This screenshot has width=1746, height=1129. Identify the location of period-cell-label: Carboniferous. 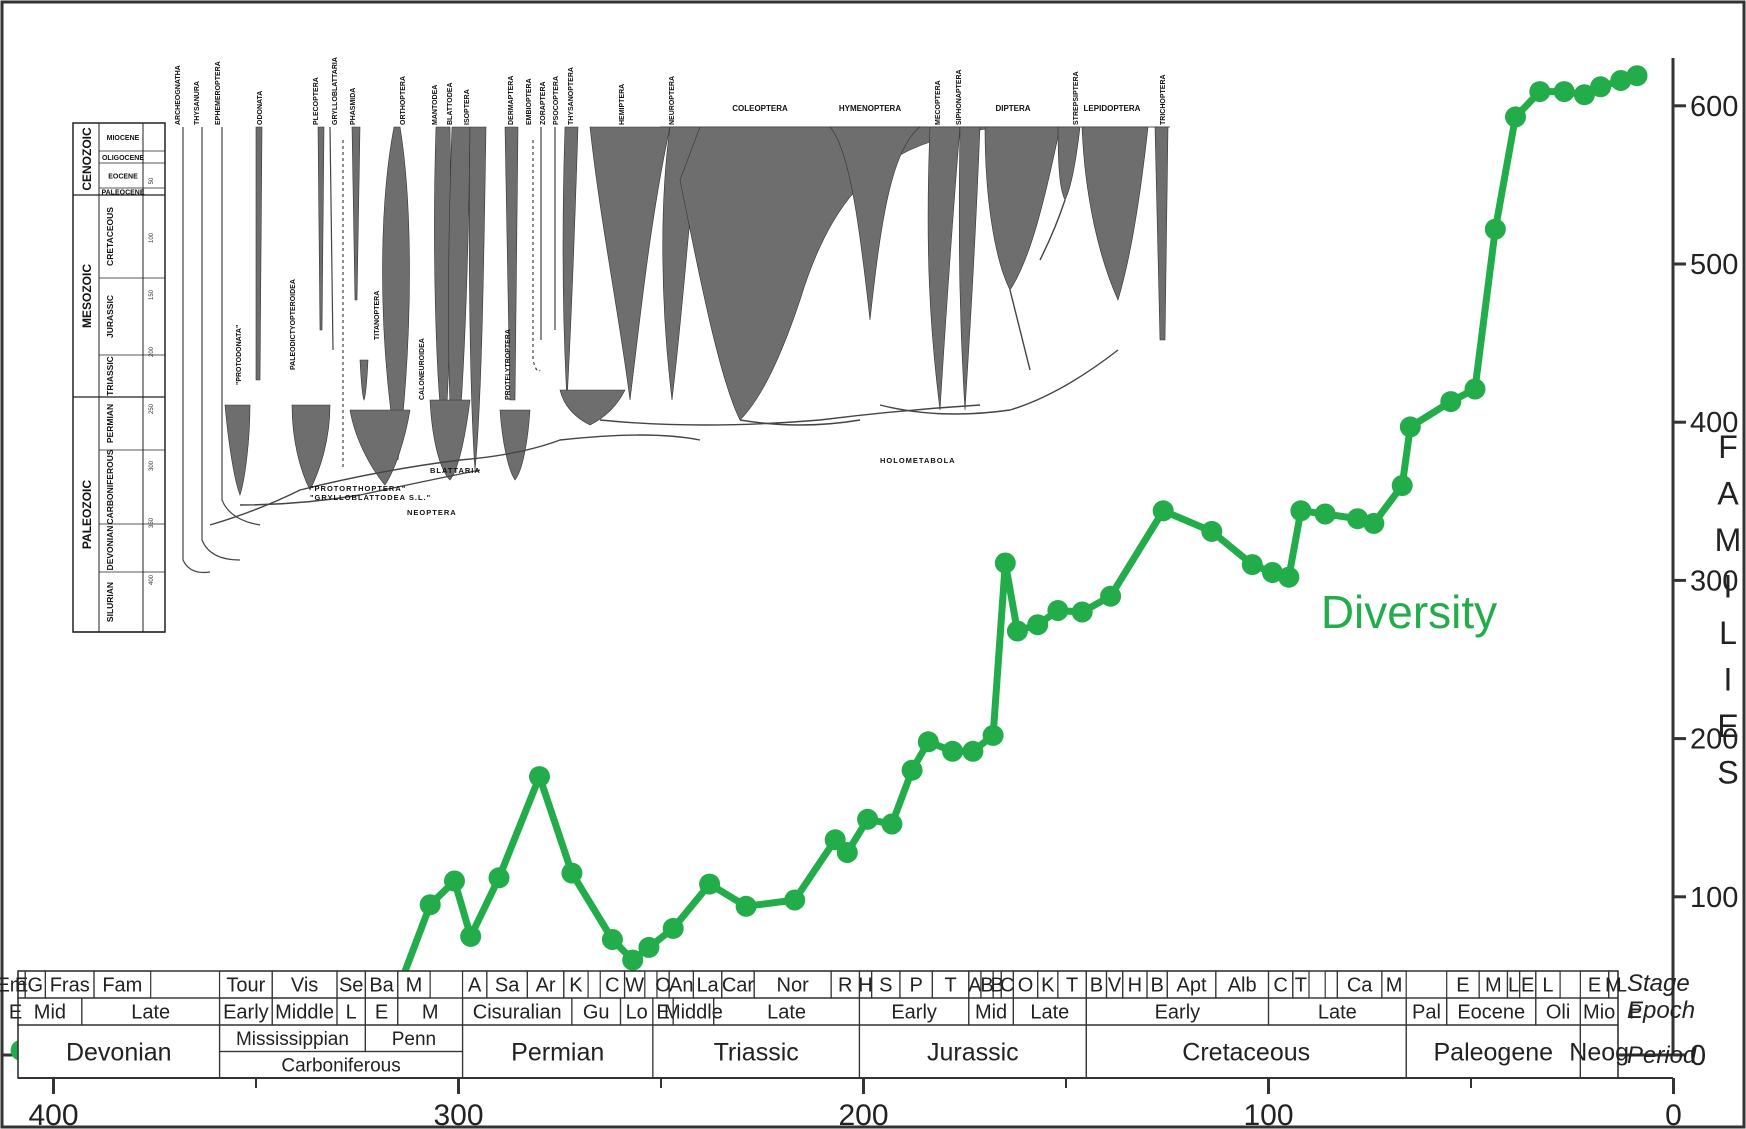
(340, 1066).